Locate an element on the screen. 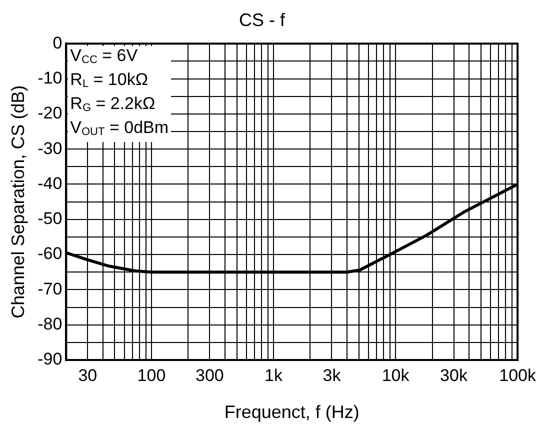 The image size is (542, 432). annotation: V$_{CC}$ = 6V is located at coordinates (104, 57).